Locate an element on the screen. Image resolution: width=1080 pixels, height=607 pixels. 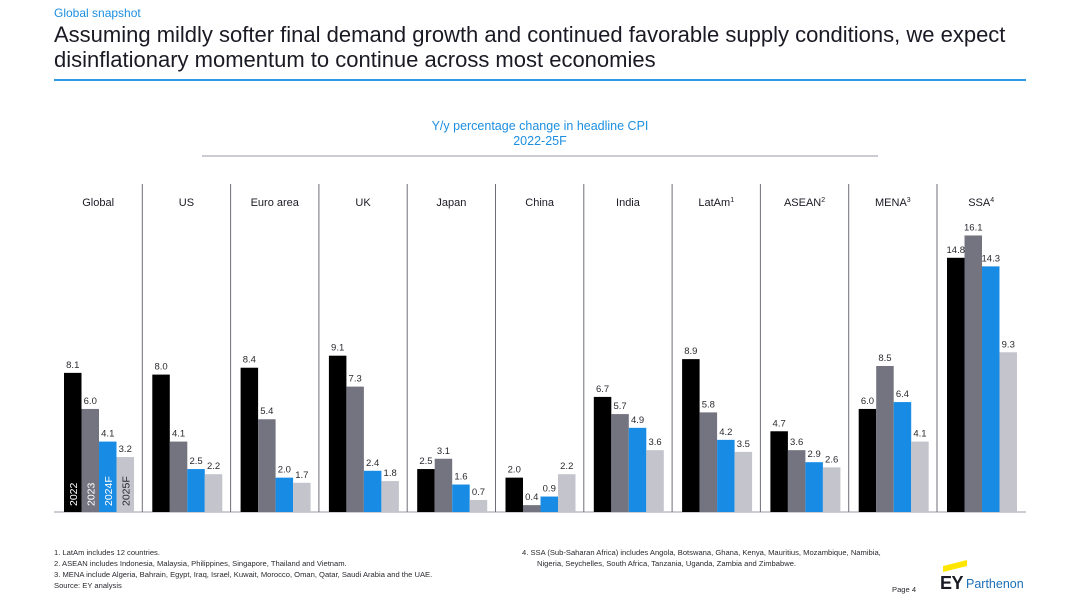
bar-global-2022 is located at coordinates (73, 442).